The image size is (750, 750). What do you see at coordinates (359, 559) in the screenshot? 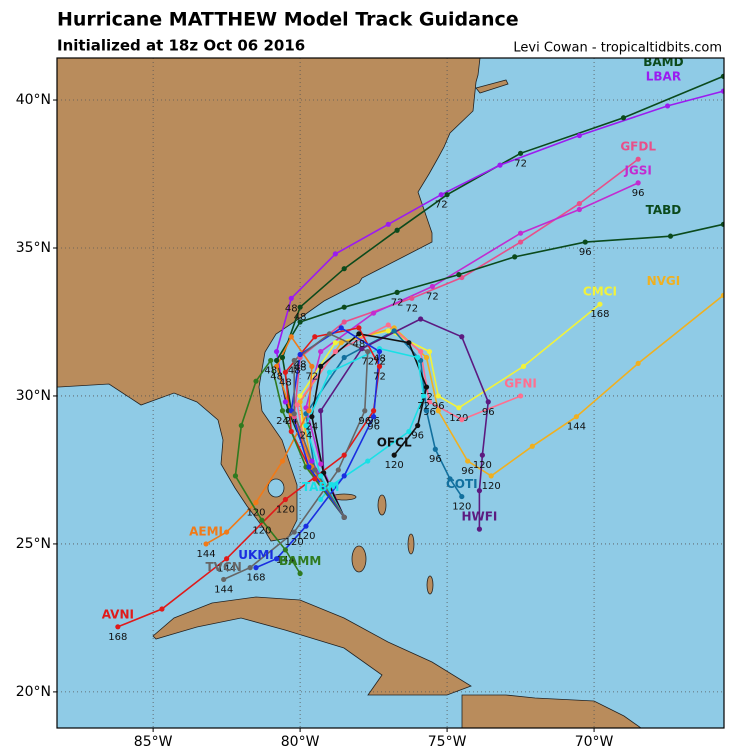
I see `andros` at bounding box center [359, 559].